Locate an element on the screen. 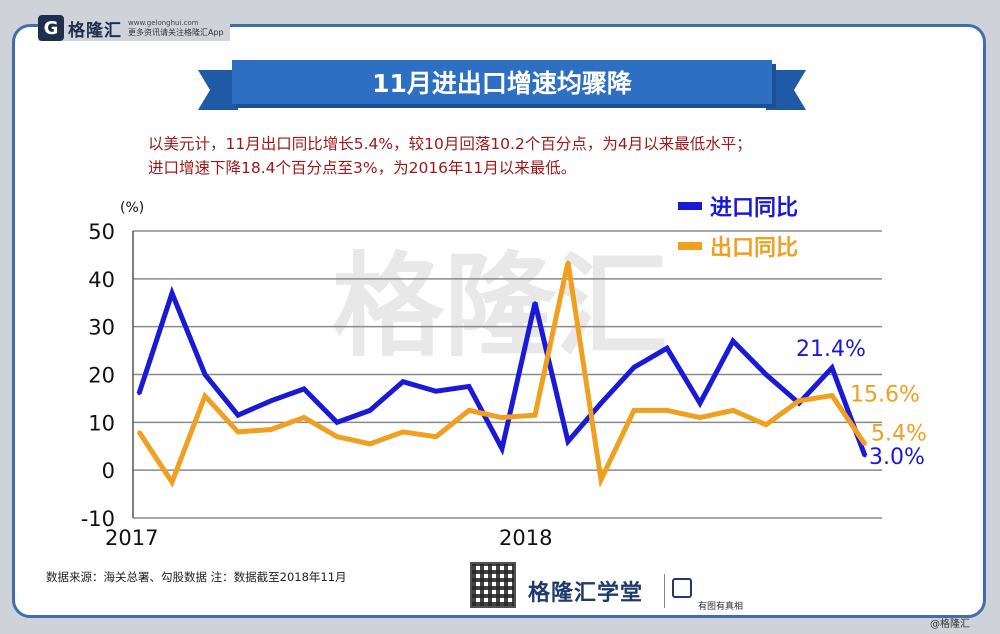  brand-header: G 格隆汇 www.gelonghui.com 更多资讯请关注格隆汇App is located at coordinates (134, 28).